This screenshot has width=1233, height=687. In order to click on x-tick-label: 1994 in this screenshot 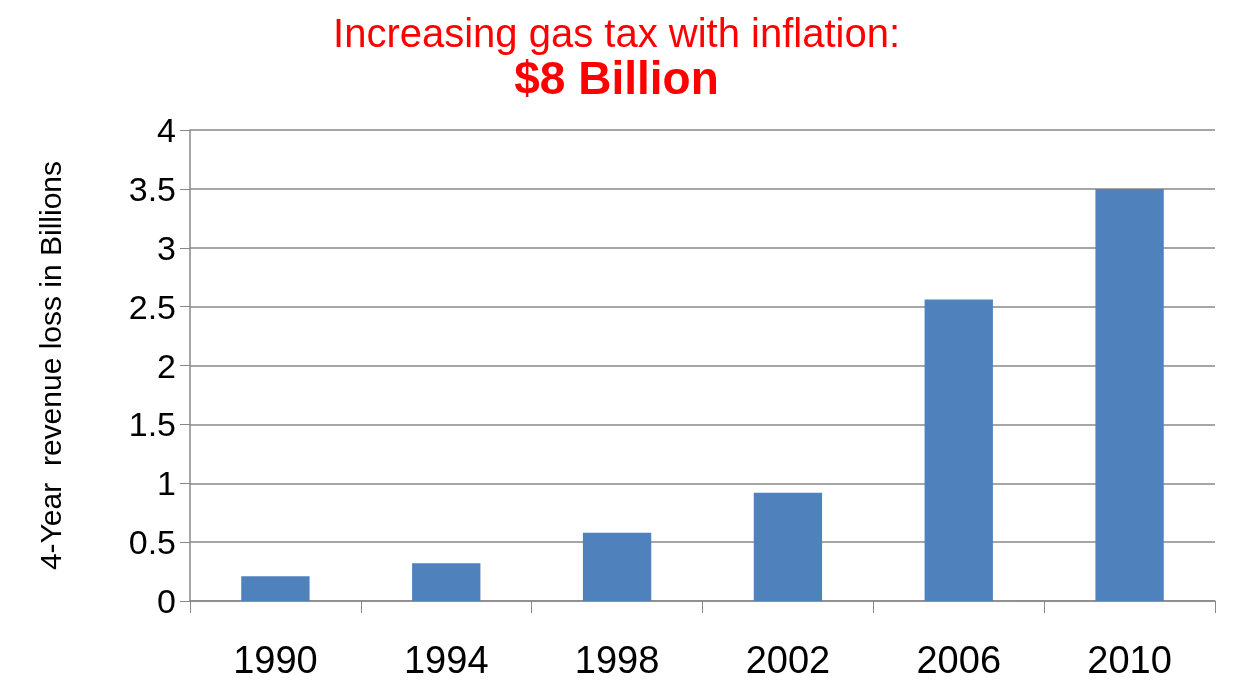, I will do `click(446, 660)`.